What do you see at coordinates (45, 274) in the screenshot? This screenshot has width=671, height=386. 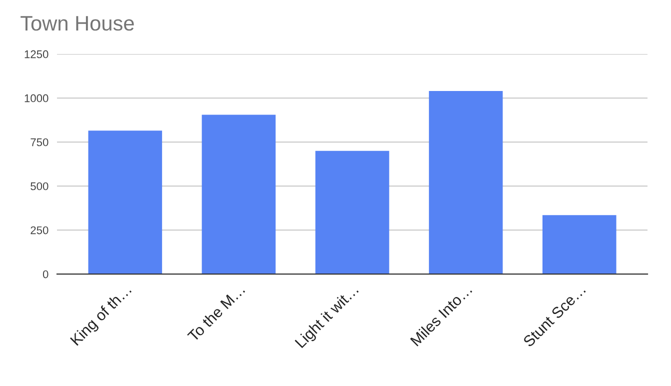 I see `y-tick-label: 0` at bounding box center [45, 274].